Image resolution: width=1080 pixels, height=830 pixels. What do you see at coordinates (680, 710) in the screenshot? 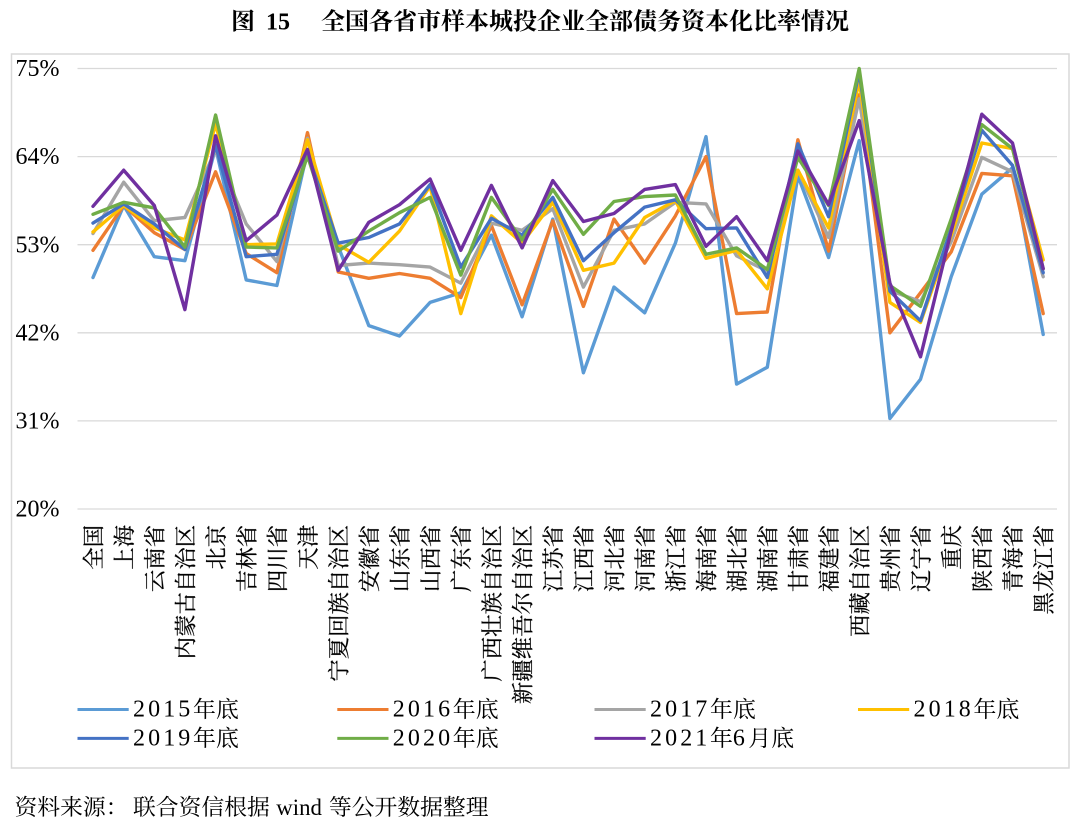
I see `svg-text: 2017` at bounding box center [680, 710].